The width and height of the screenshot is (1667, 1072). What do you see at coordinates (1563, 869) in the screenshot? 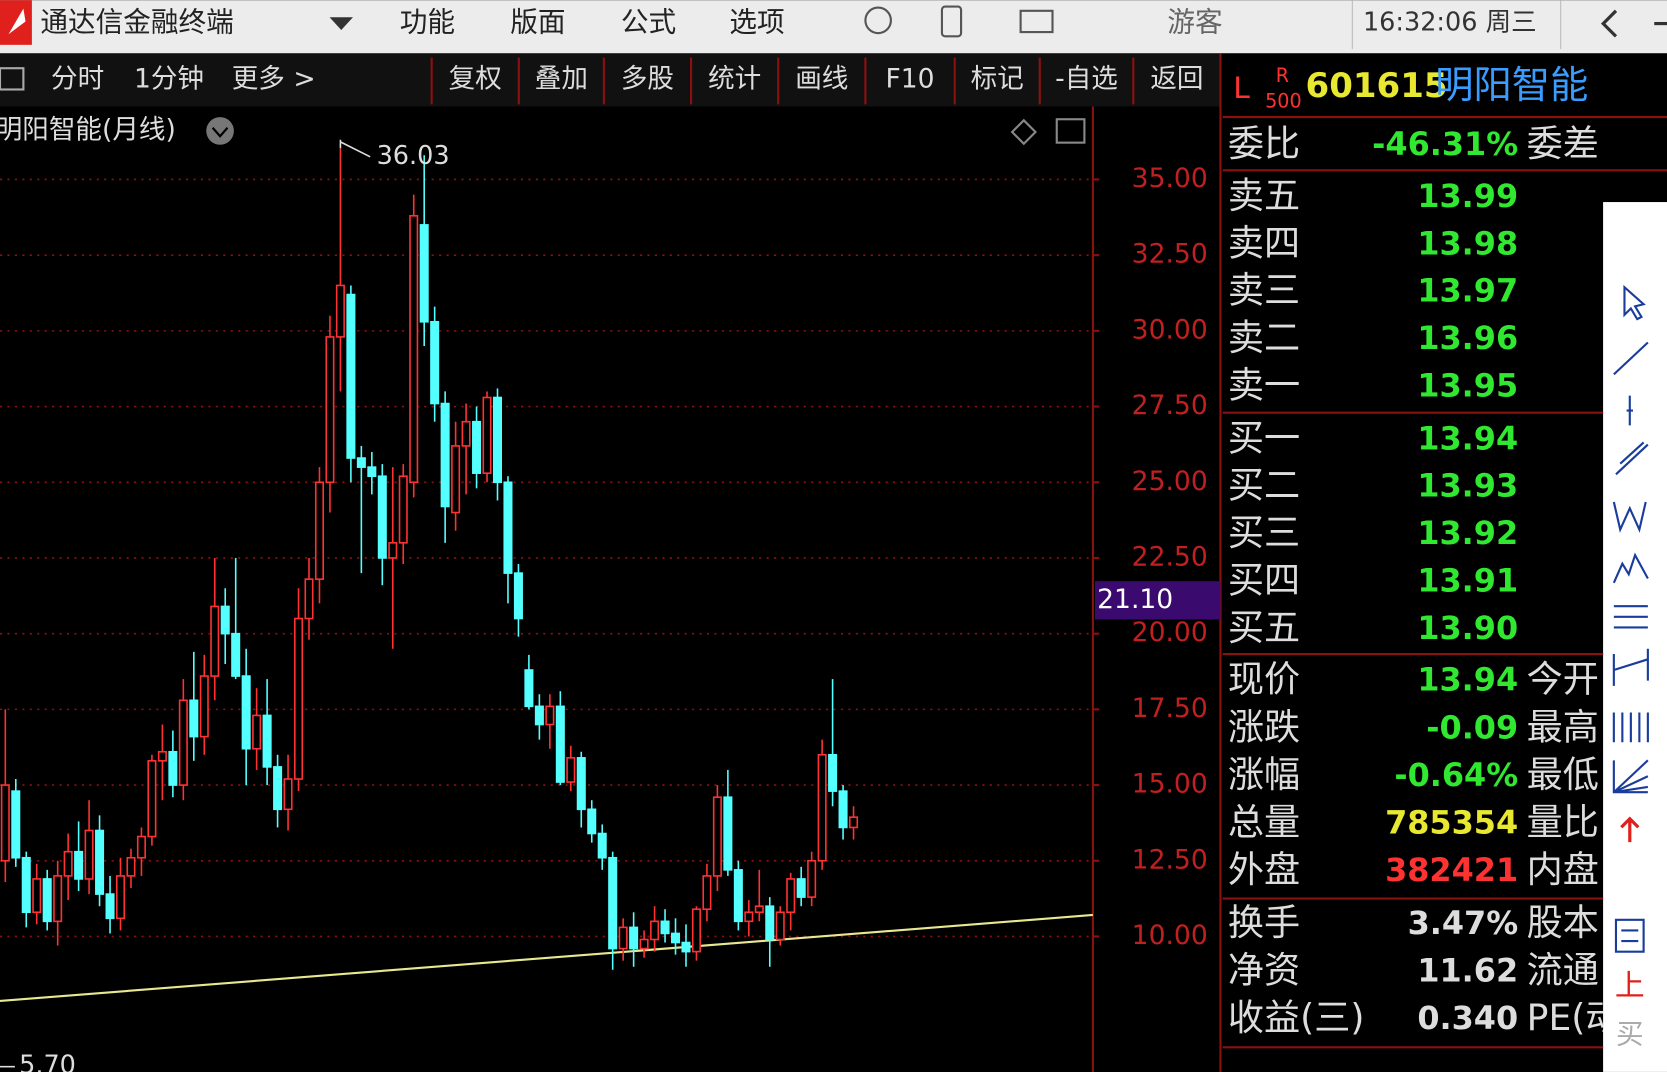
I see `stat-label2: 内盘` at bounding box center [1563, 869].